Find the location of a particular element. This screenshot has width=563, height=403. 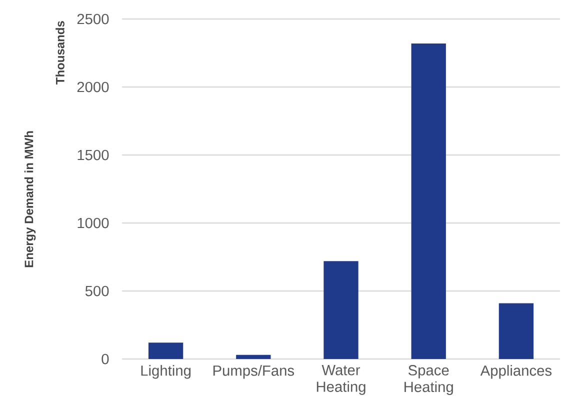

text: Thousands is located at coordinates (60, 52).